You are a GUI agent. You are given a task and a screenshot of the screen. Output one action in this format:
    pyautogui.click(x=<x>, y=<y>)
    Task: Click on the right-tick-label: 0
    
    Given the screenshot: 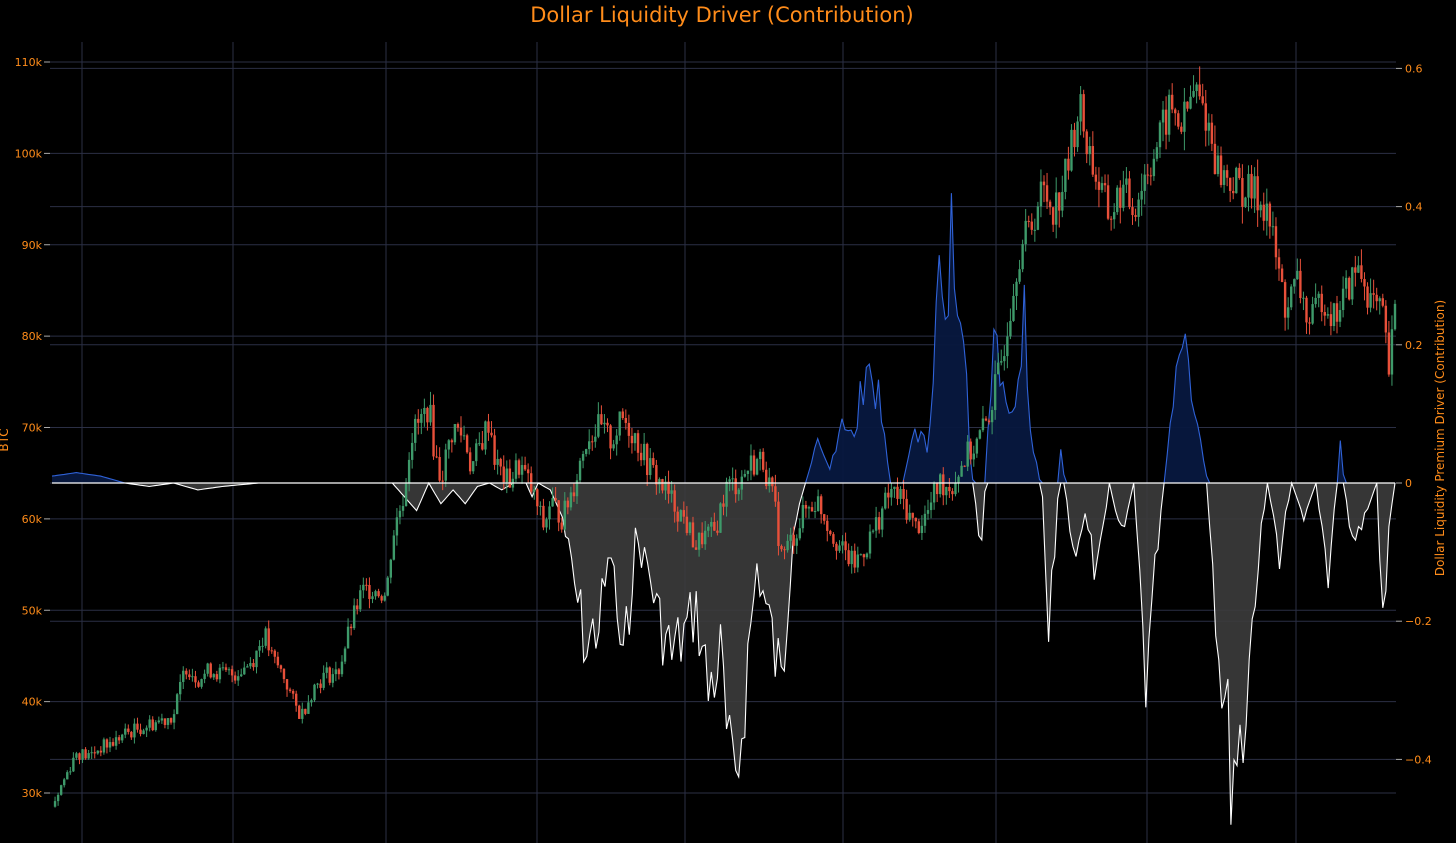 What is the action you would take?
    pyautogui.click(x=1408, y=483)
    